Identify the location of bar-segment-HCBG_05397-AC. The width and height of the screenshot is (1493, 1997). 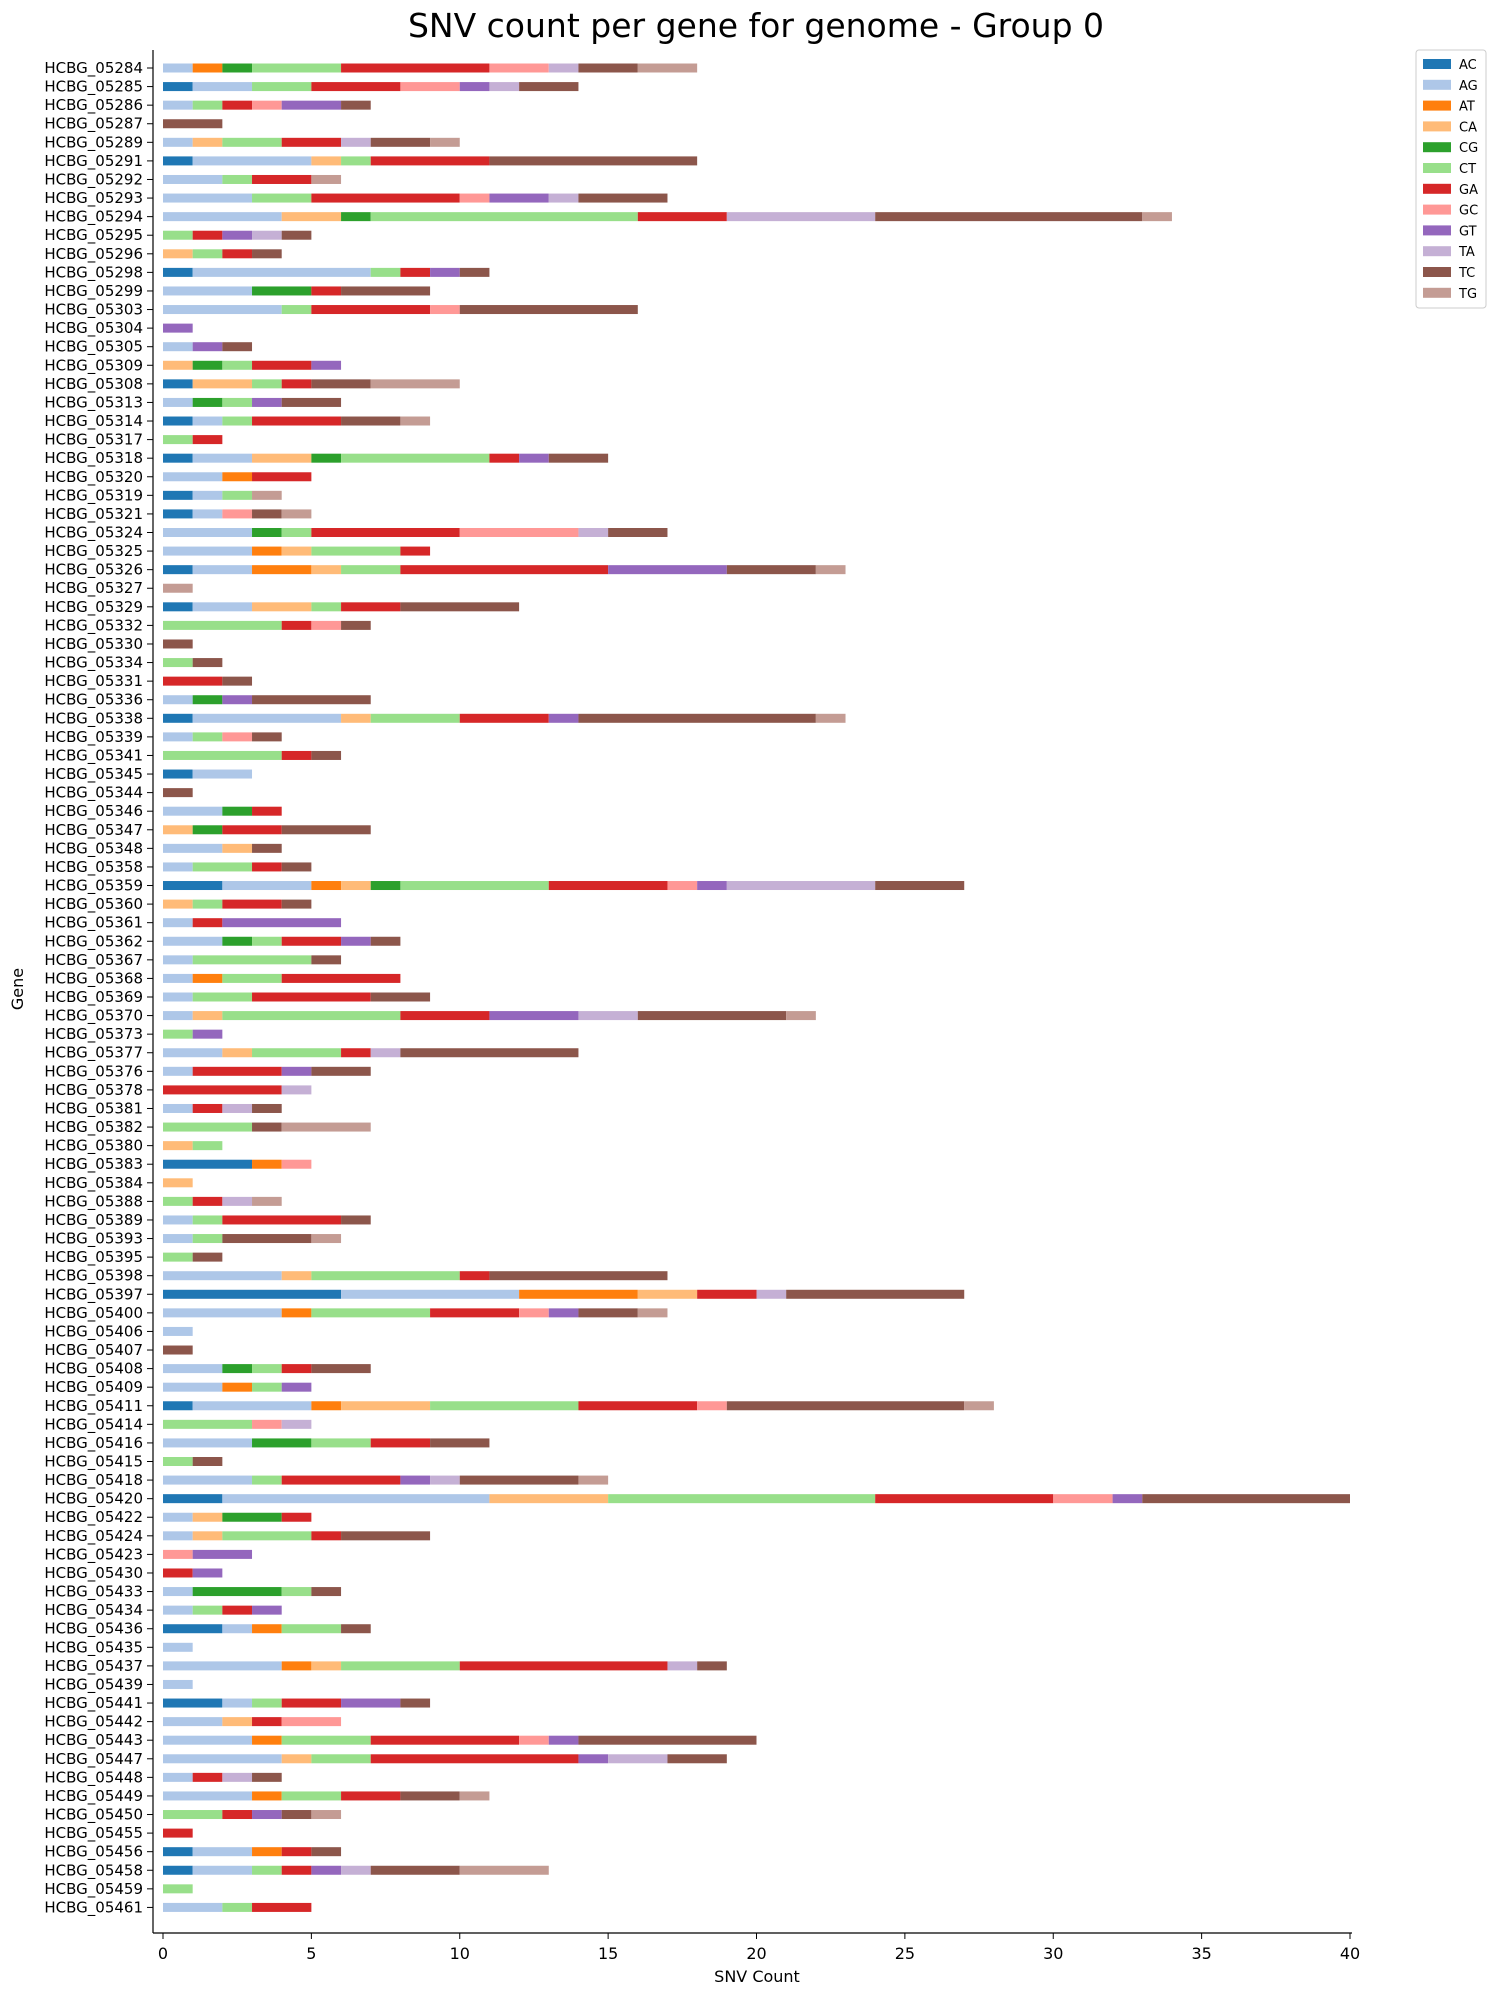
(252, 1294).